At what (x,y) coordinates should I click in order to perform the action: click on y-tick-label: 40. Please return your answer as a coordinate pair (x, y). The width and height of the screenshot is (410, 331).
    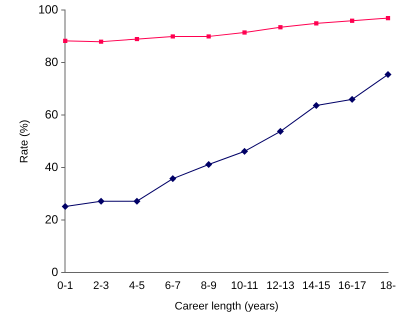
    Looking at the image, I should click on (51, 167).